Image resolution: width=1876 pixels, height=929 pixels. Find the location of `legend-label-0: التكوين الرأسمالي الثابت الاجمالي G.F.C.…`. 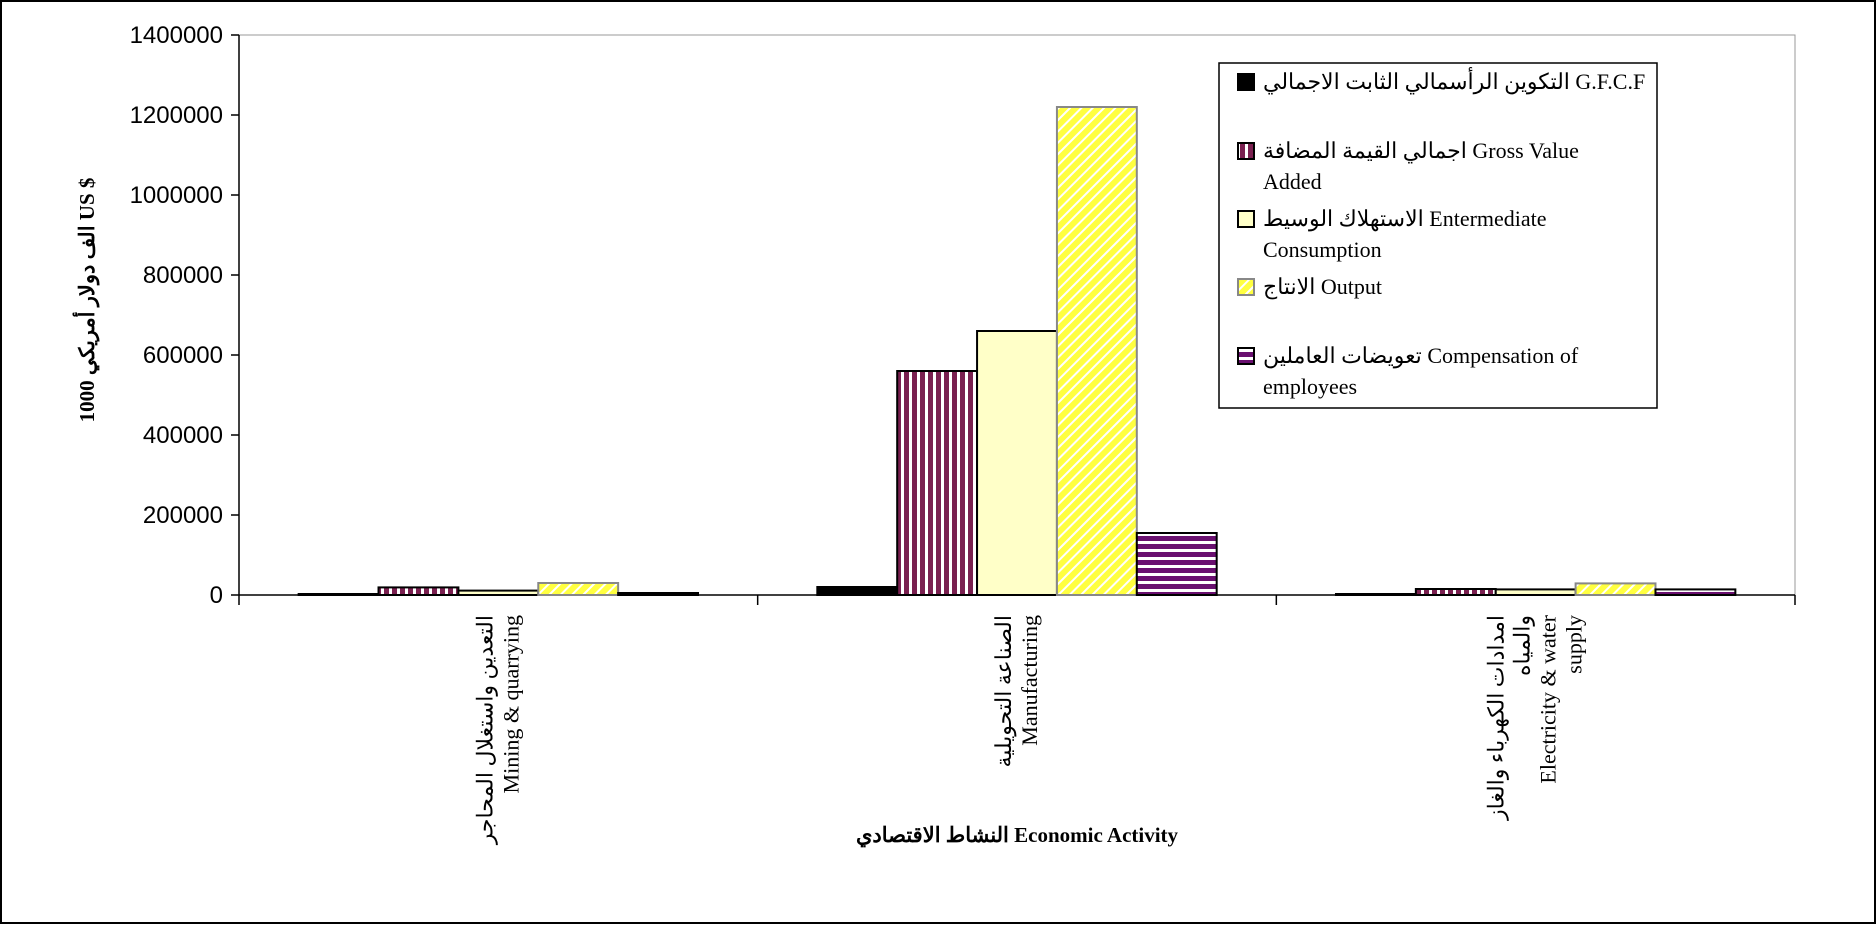

legend-label-0: التكوين الرأسمالي الثابت الاجمالي G.F.C.… is located at coordinates (1454, 80).